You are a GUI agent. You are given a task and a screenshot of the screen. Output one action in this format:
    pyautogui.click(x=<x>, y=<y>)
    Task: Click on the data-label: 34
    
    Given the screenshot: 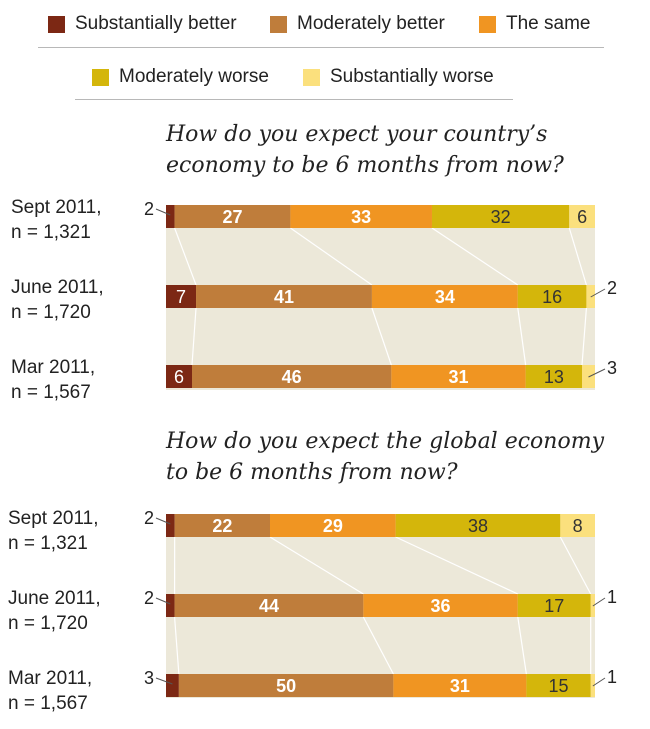 What is the action you would take?
    pyautogui.click(x=445, y=297)
    